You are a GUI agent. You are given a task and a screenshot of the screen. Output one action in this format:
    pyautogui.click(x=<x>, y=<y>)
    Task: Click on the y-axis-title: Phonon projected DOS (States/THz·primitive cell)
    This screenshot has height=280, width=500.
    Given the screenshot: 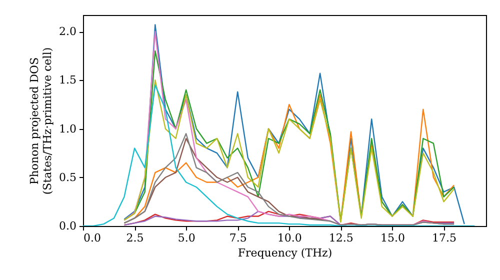 What is the action you would take?
    pyautogui.click(x=41, y=121)
    